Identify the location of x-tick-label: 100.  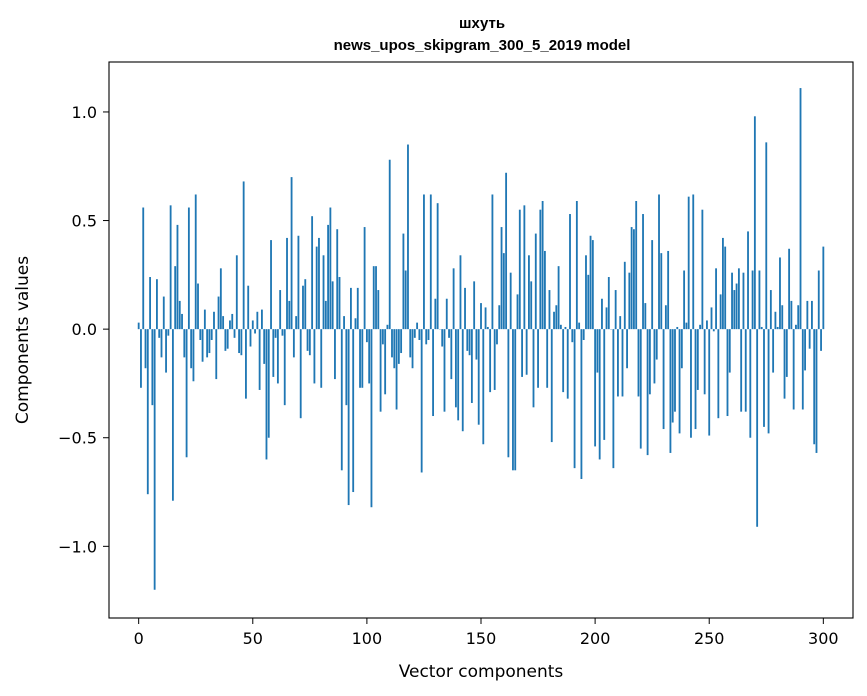
(367, 638).